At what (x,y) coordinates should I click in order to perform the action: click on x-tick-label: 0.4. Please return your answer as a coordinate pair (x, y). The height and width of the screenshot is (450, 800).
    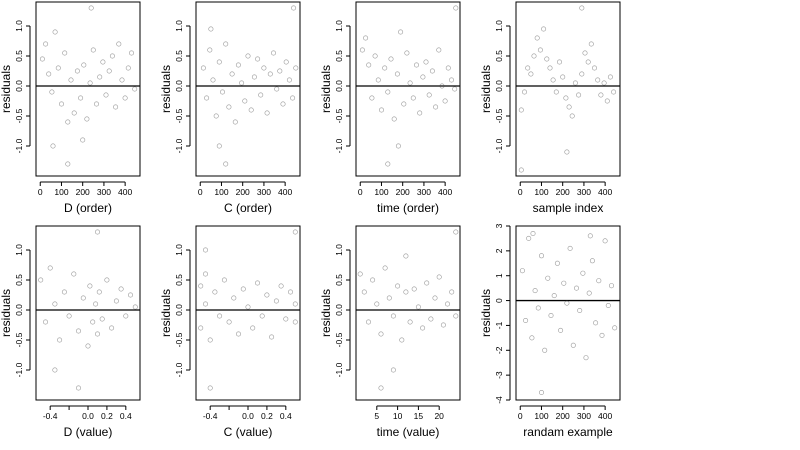
    Looking at the image, I should click on (286, 416).